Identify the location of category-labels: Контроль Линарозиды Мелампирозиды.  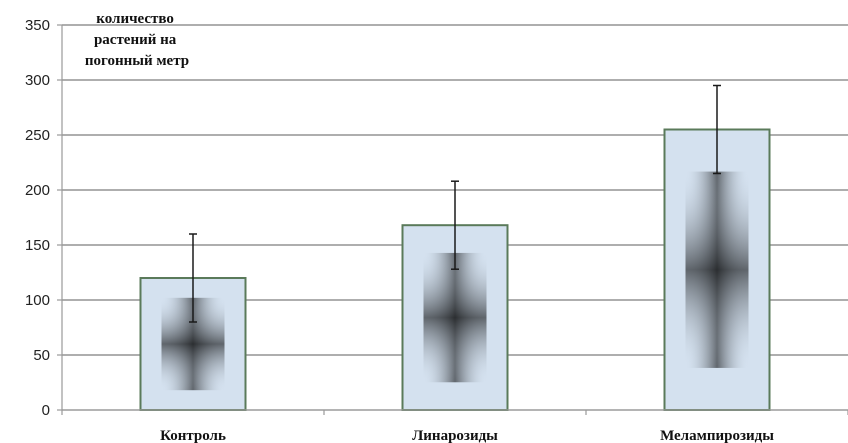
(467, 435).